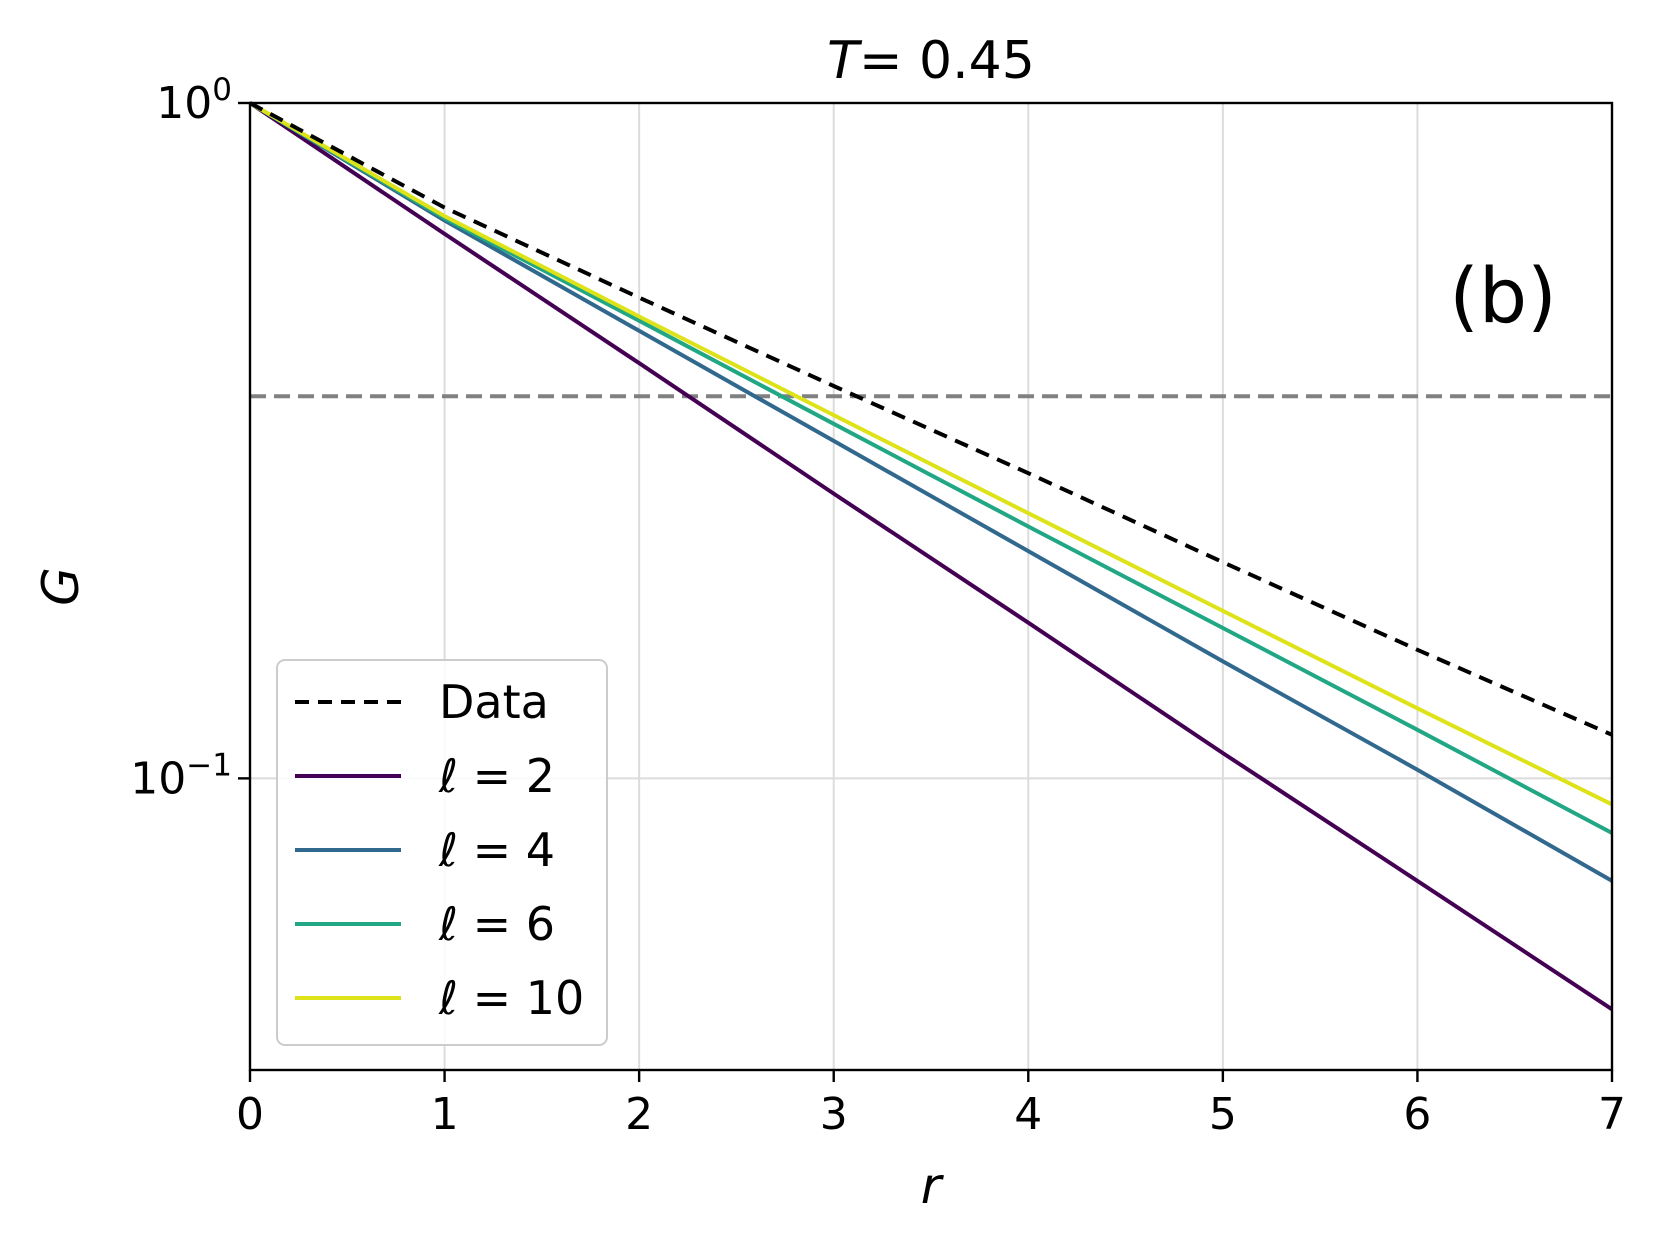 The width and height of the screenshot is (1660, 1245). What do you see at coordinates (1503, 295) in the screenshot?
I see `panel-label: (b)` at bounding box center [1503, 295].